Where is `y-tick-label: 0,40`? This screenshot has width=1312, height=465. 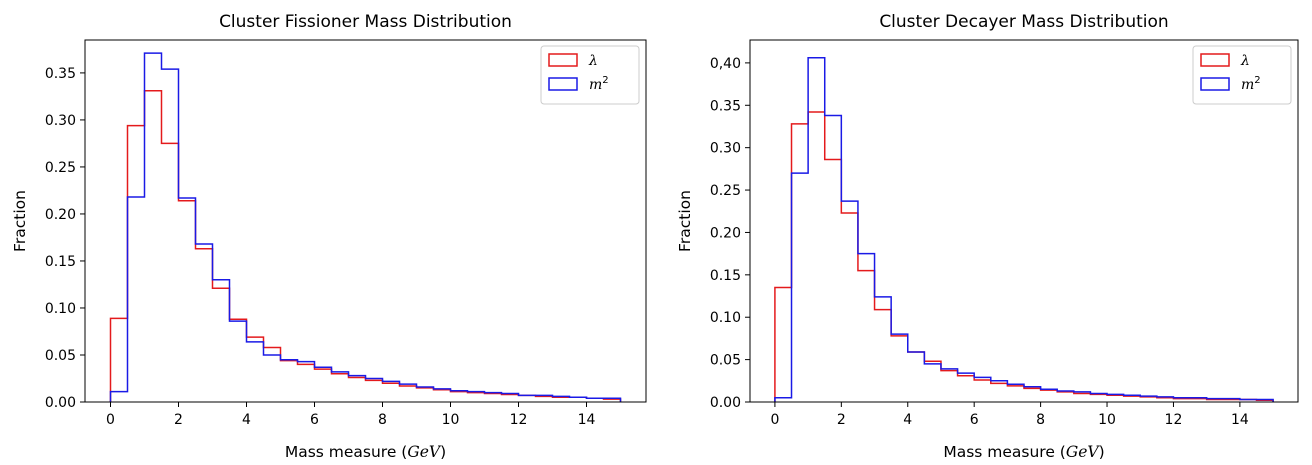 y-tick-label: 0,40 is located at coordinates (725, 64).